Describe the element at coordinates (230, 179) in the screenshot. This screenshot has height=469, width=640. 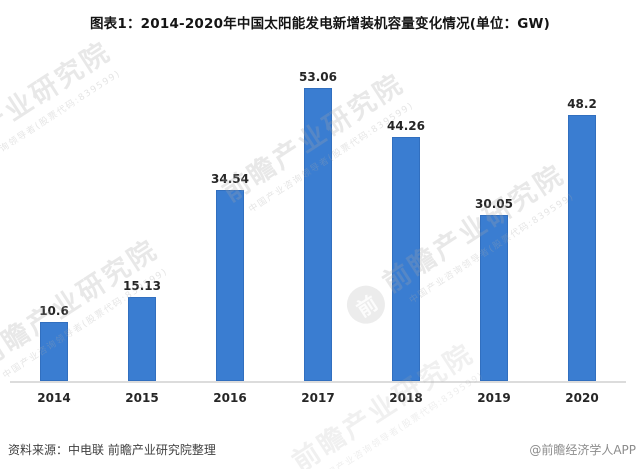
I see `bar-value-label: 34.54` at that location.